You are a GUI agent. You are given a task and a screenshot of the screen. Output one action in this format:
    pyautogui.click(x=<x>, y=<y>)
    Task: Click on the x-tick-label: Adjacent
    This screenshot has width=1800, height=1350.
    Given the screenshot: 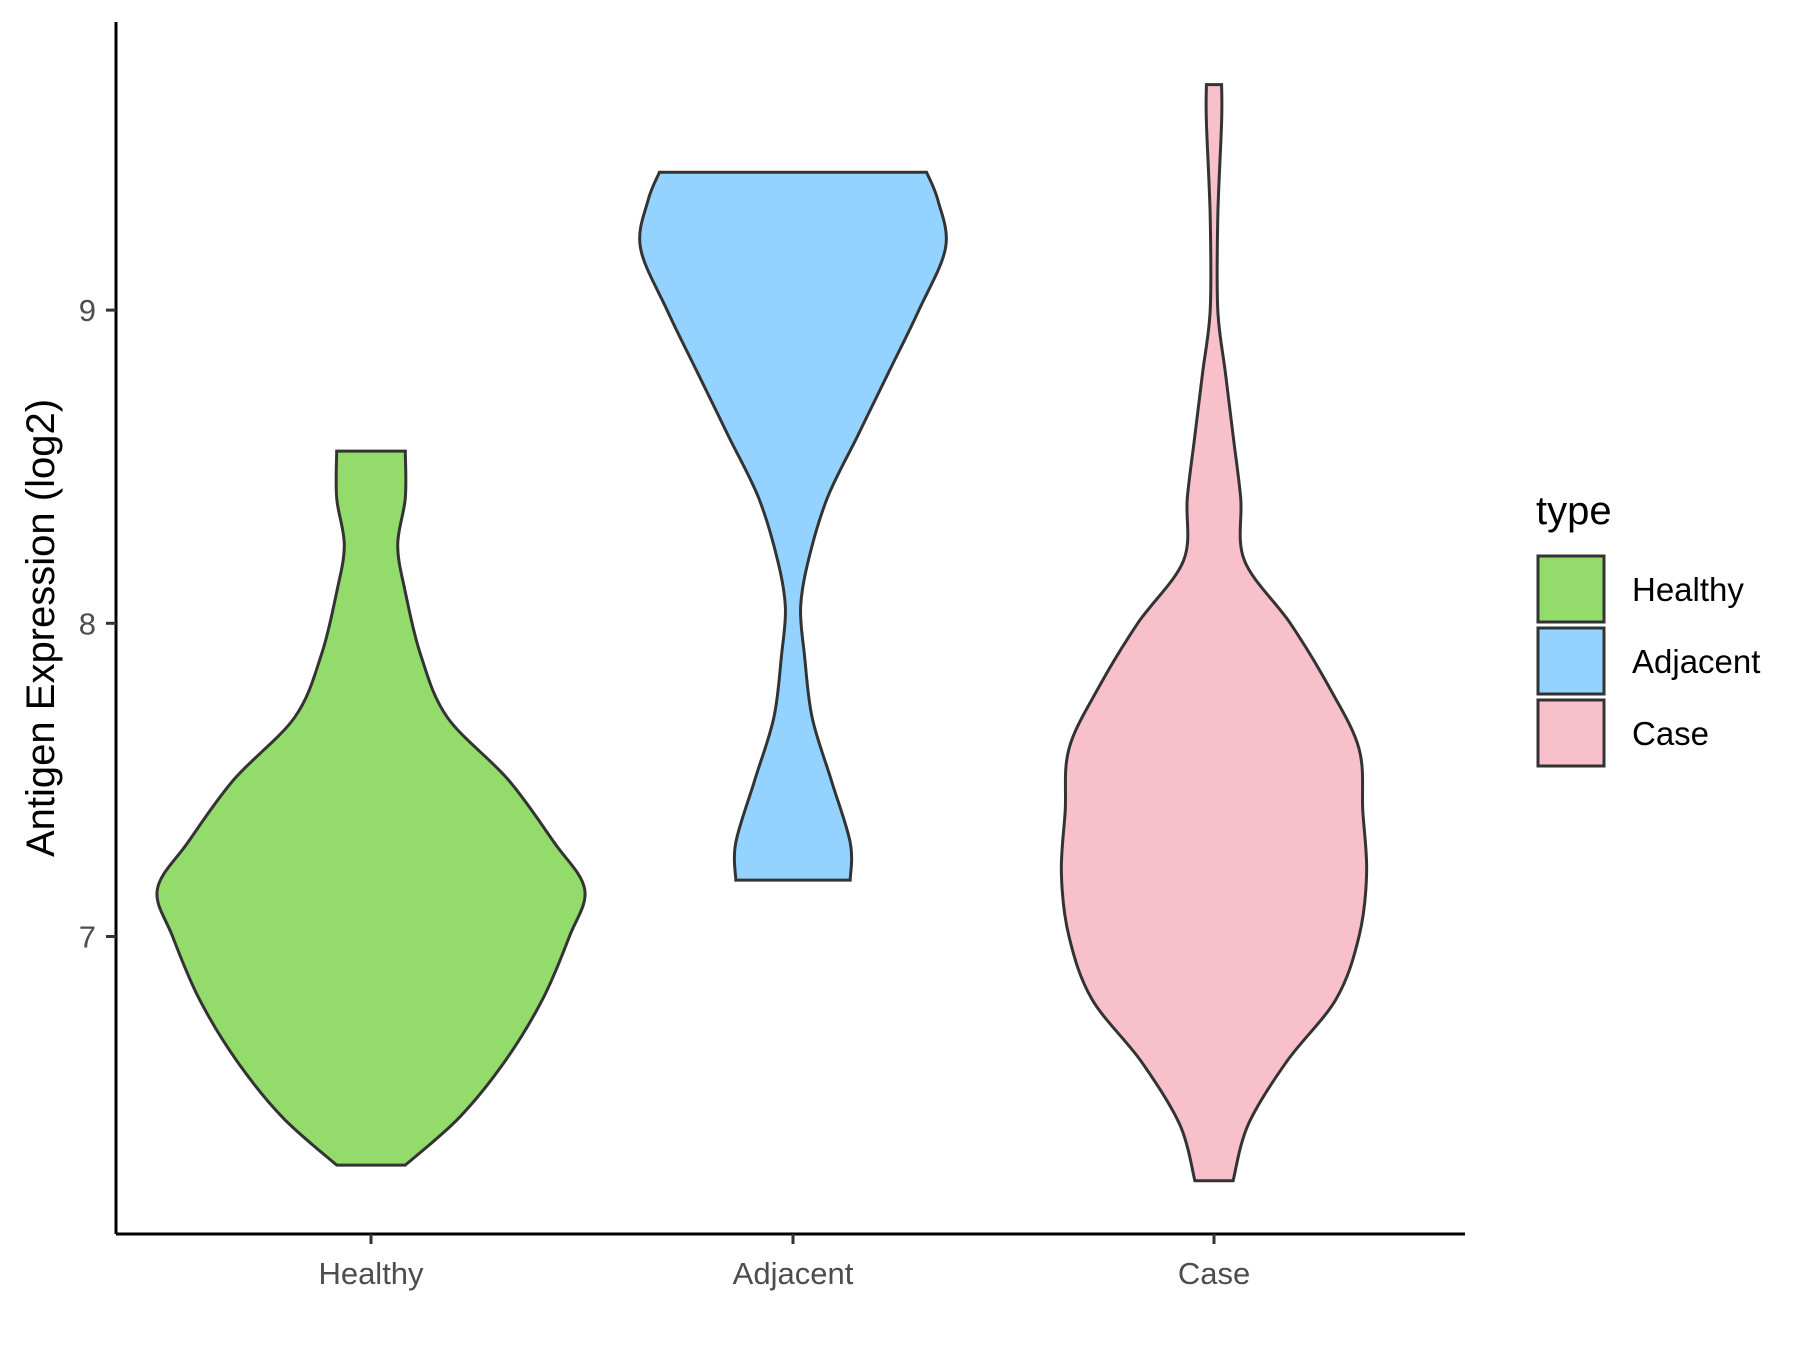 What is the action you would take?
    pyautogui.click(x=793, y=1273)
    